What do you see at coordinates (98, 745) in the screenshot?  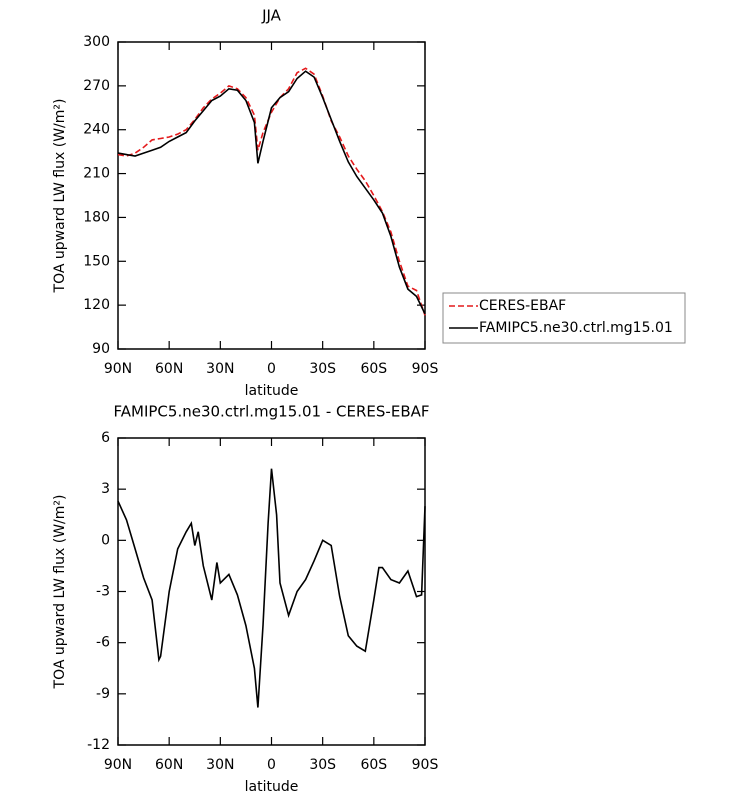 I see `y-tick-label: -12` at bounding box center [98, 745].